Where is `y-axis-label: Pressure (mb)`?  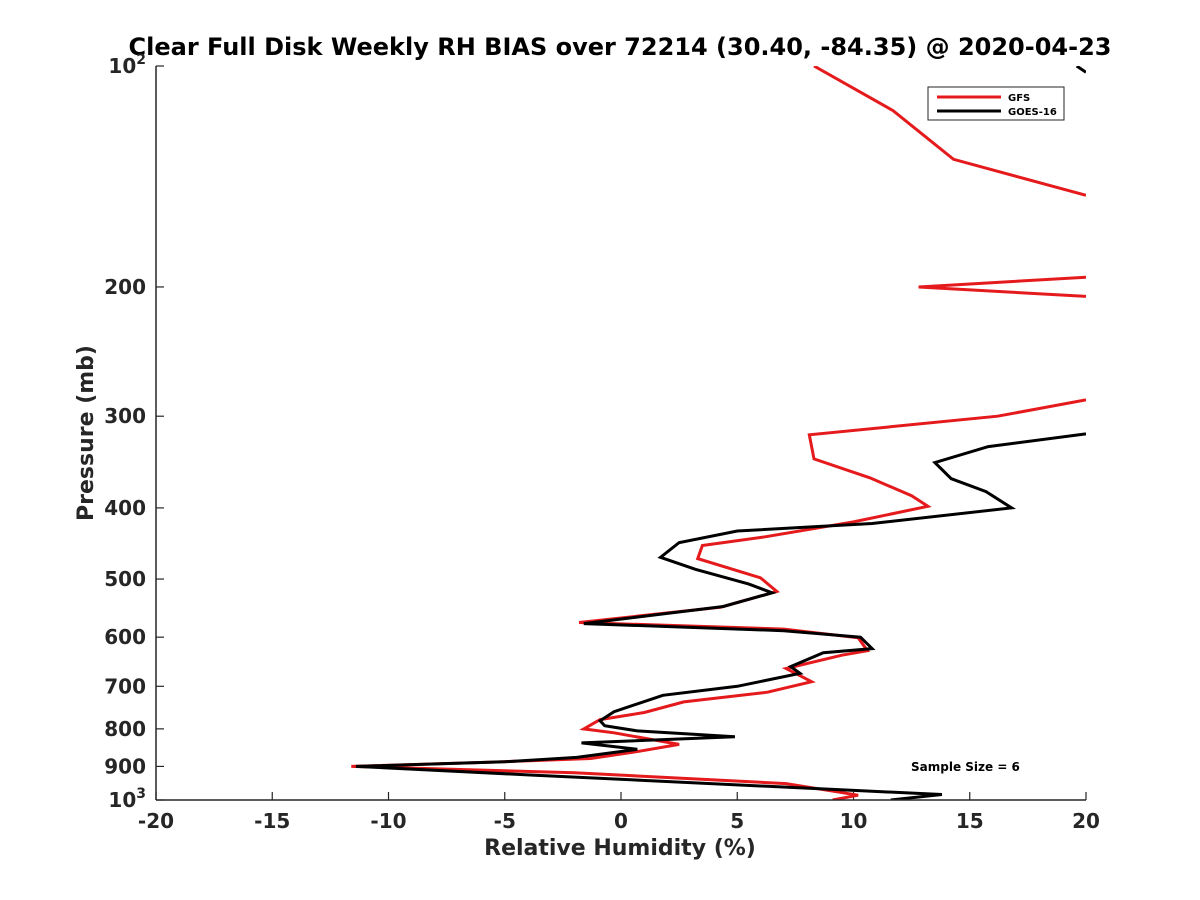
y-axis-label: Pressure (mb) is located at coordinates (86, 433).